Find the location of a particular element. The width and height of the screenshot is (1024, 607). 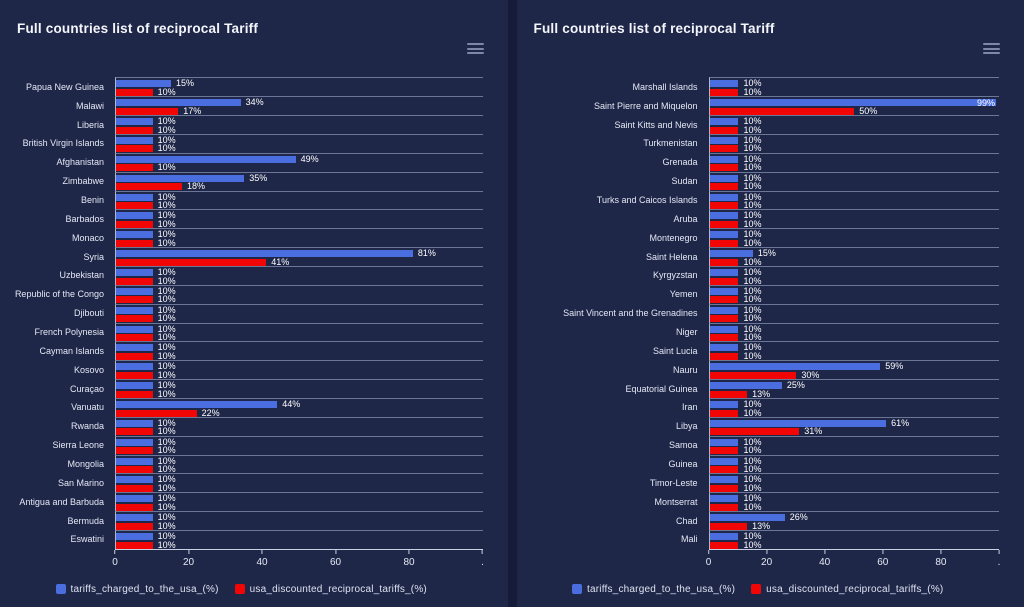

x-axis-tick: 20 is located at coordinates (766, 559).